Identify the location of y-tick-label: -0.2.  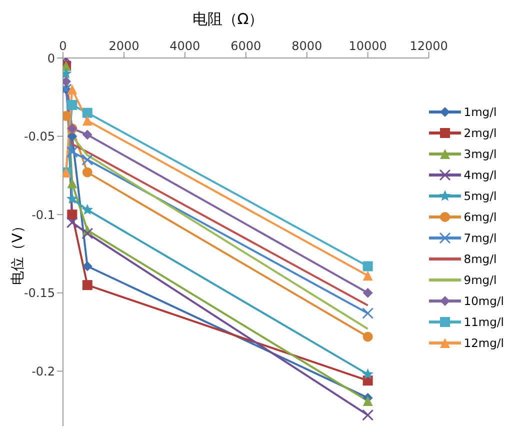
(43, 371).